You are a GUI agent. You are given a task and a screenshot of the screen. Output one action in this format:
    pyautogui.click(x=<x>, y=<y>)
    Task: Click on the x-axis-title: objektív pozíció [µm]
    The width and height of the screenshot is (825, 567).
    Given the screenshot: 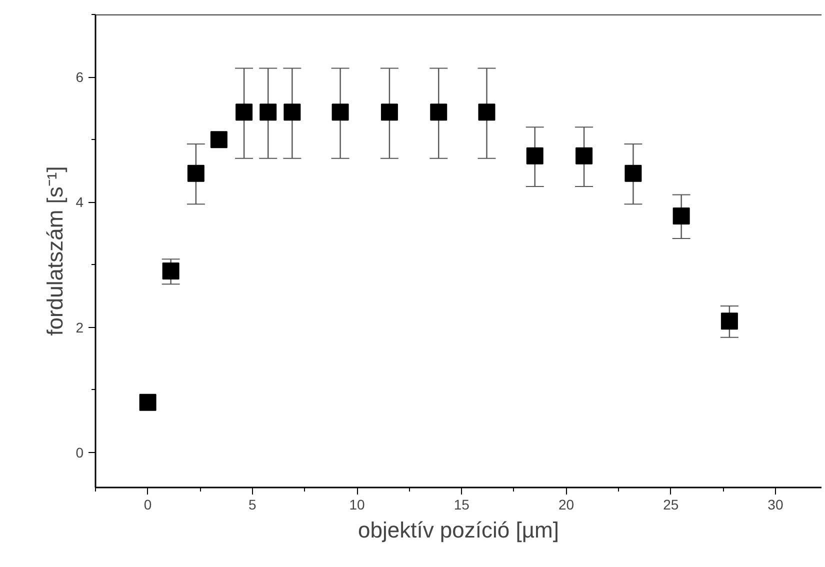 What is the action you would take?
    pyautogui.click(x=458, y=530)
    